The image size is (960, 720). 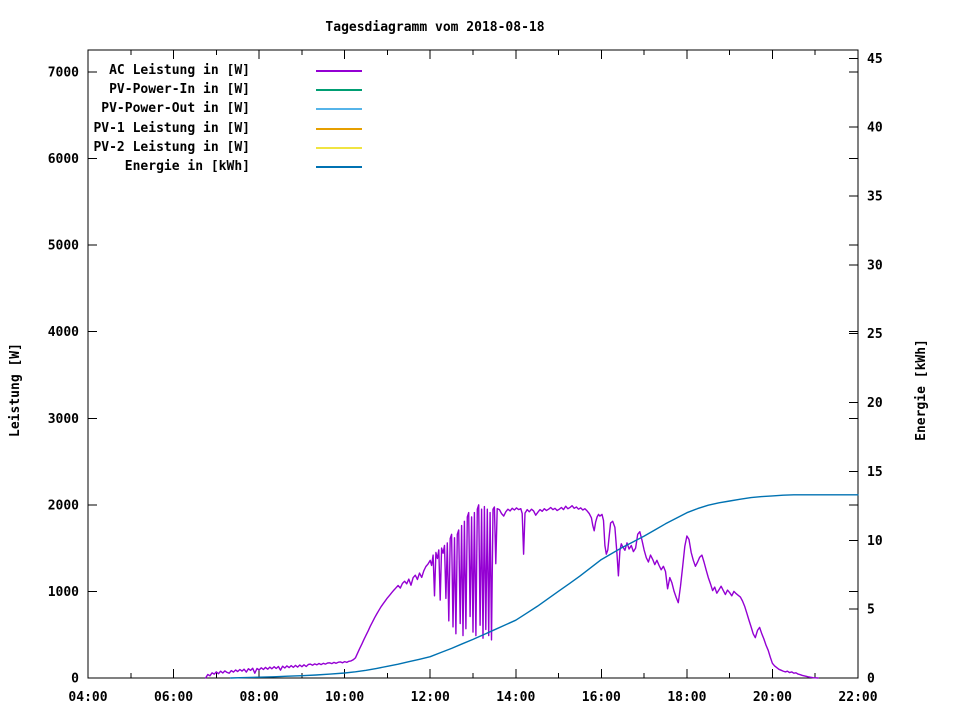 I want to click on x-tick-label: 10:00, so click(x=344, y=697).